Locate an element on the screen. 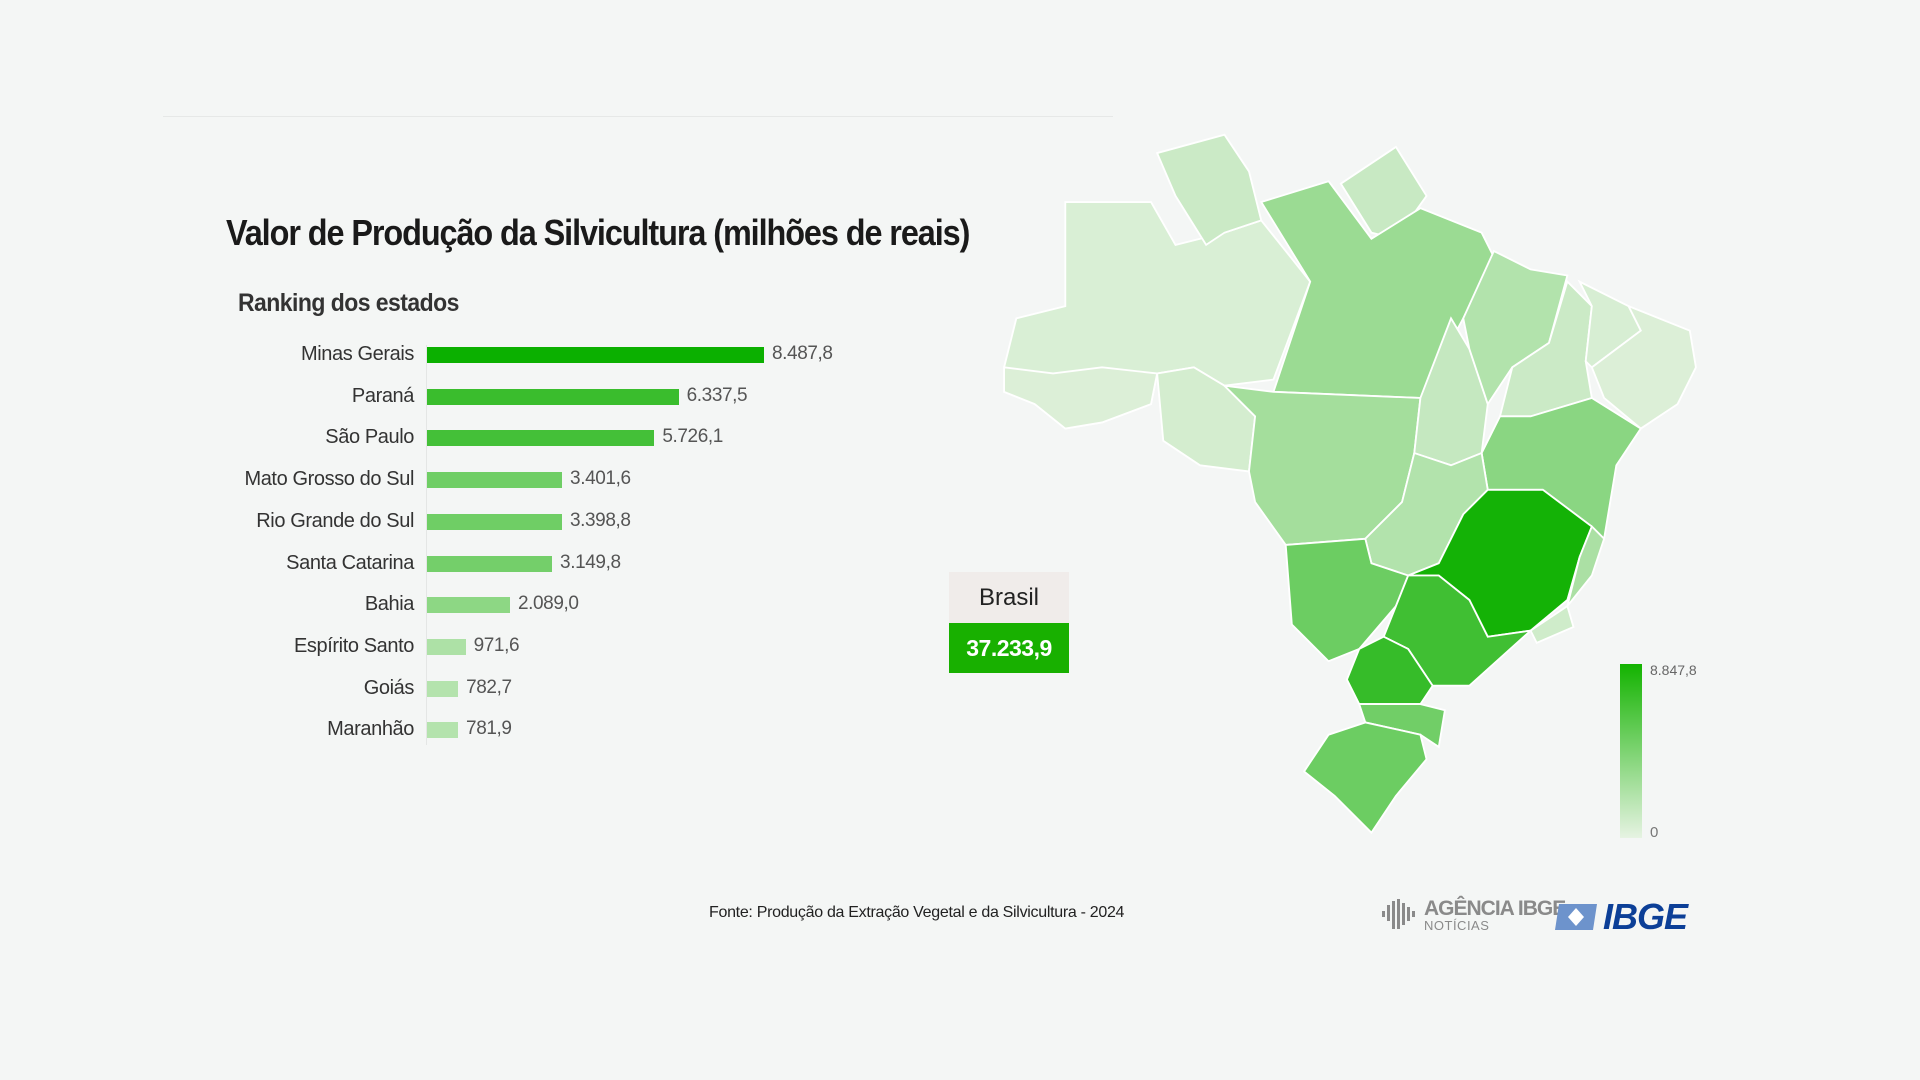 The width and height of the screenshot is (1920, 1080). legend-min-label: 0 is located at coordinates (1654, 832).